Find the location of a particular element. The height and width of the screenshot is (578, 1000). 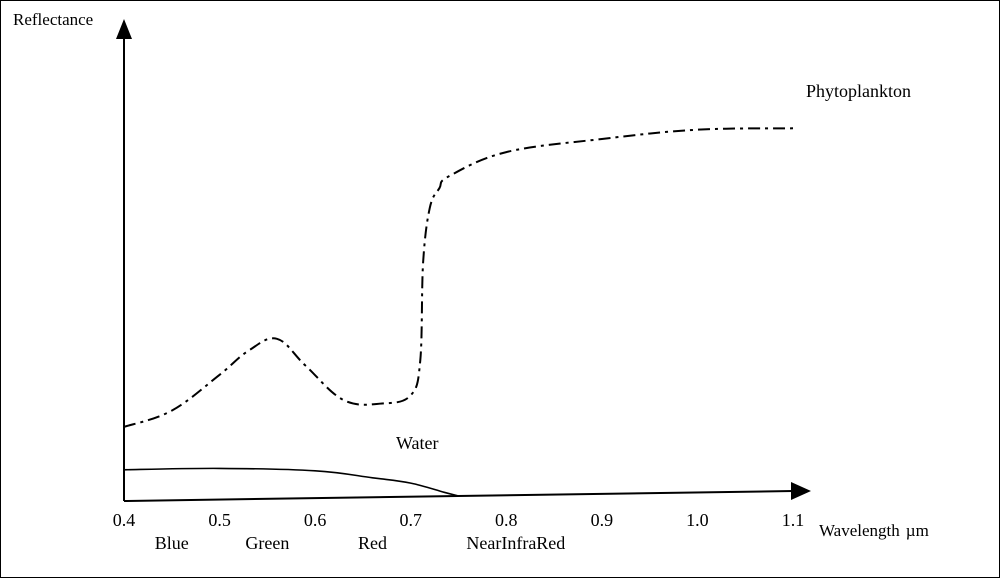

series-line-water is located at coordinates (291, 482).